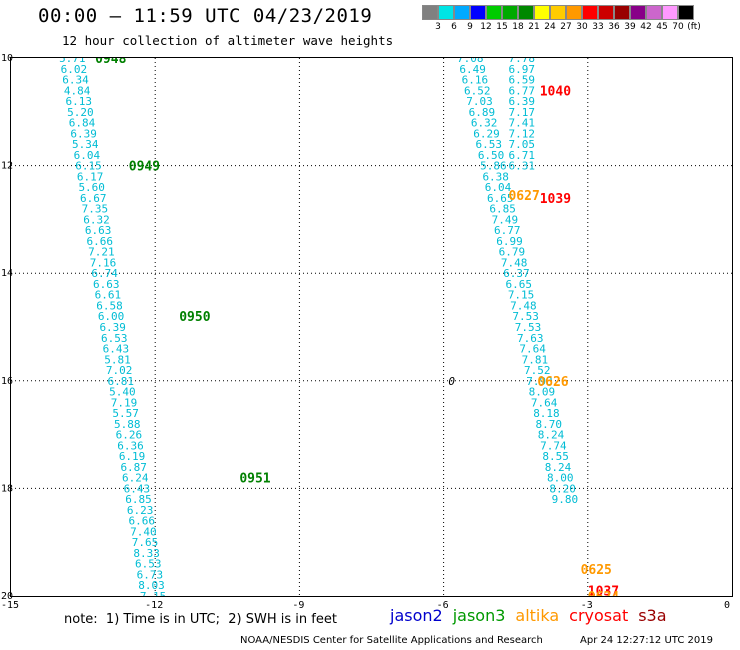 Image resolution: width=740 pixels, height=650 pixels. Describe the element at coordinates (103, 262) in the screenshot. I see `wave-height-value: 7.16` at that location.